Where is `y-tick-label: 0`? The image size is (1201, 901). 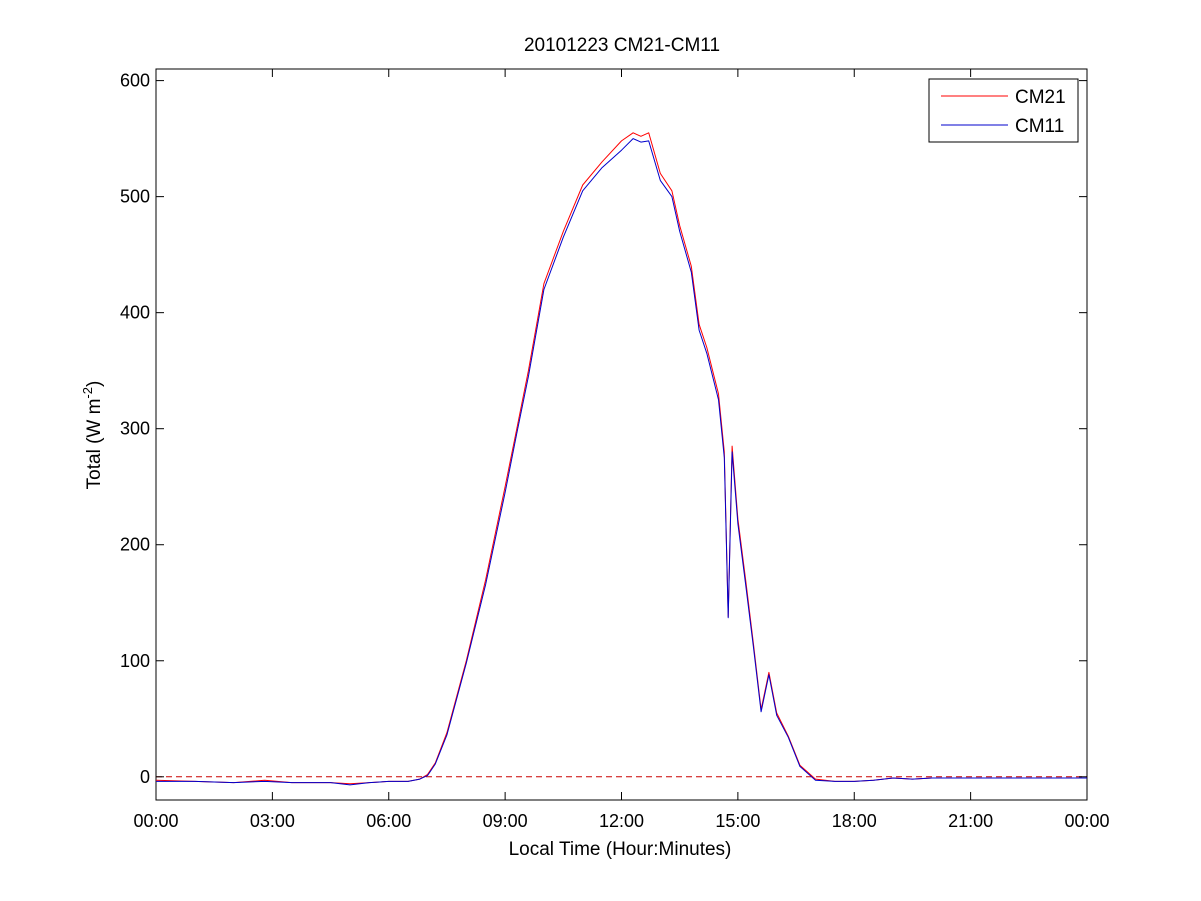 y-tick-label: 0 is located at coordinates (145, 777).